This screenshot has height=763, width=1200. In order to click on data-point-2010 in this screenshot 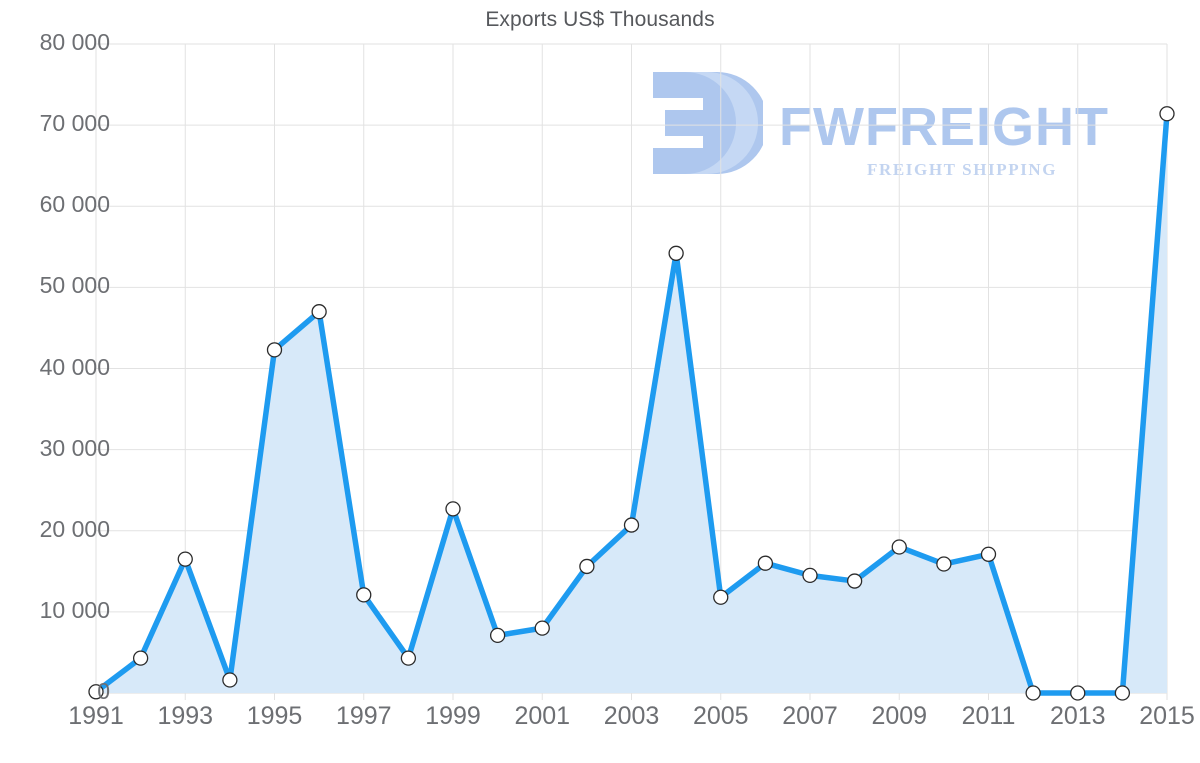, I will do `click(944, 564)`.